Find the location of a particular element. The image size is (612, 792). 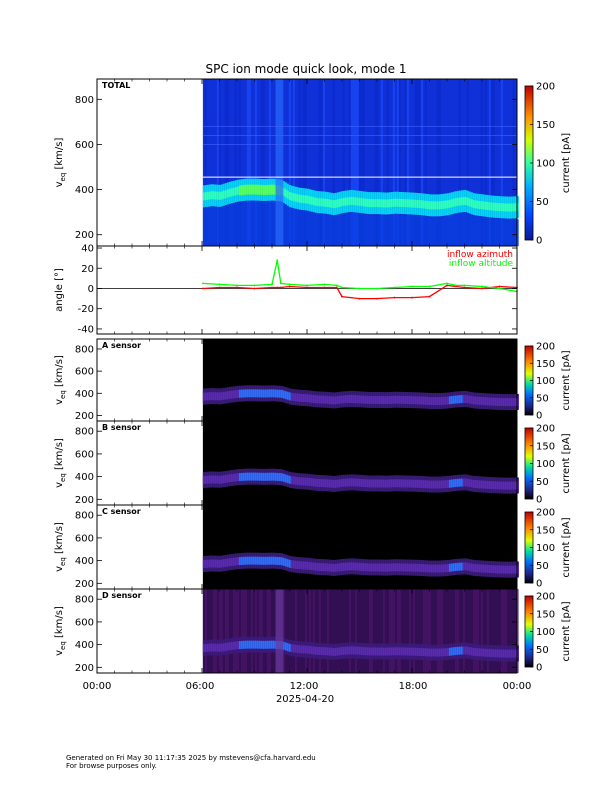

y-axis-label: veq [km/s] is located at coordinates (60, 380).